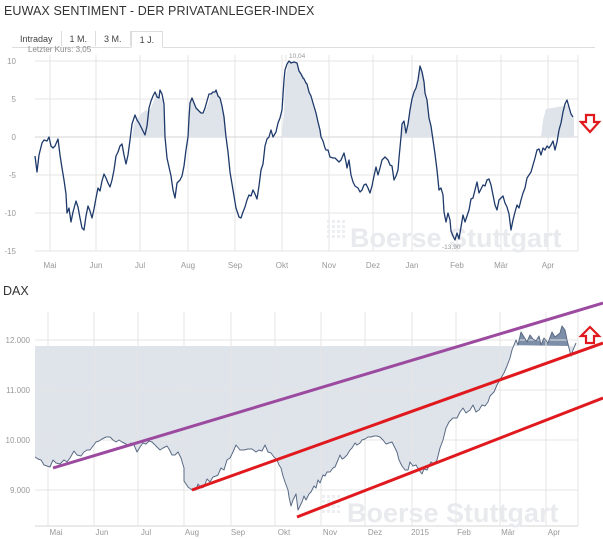 Image resolution: width=603 pixels, height=539 pixels. Describe the element at coordinates (79, 38) in the screenshot. I see `tab-1-month: 1 M.` at that location.